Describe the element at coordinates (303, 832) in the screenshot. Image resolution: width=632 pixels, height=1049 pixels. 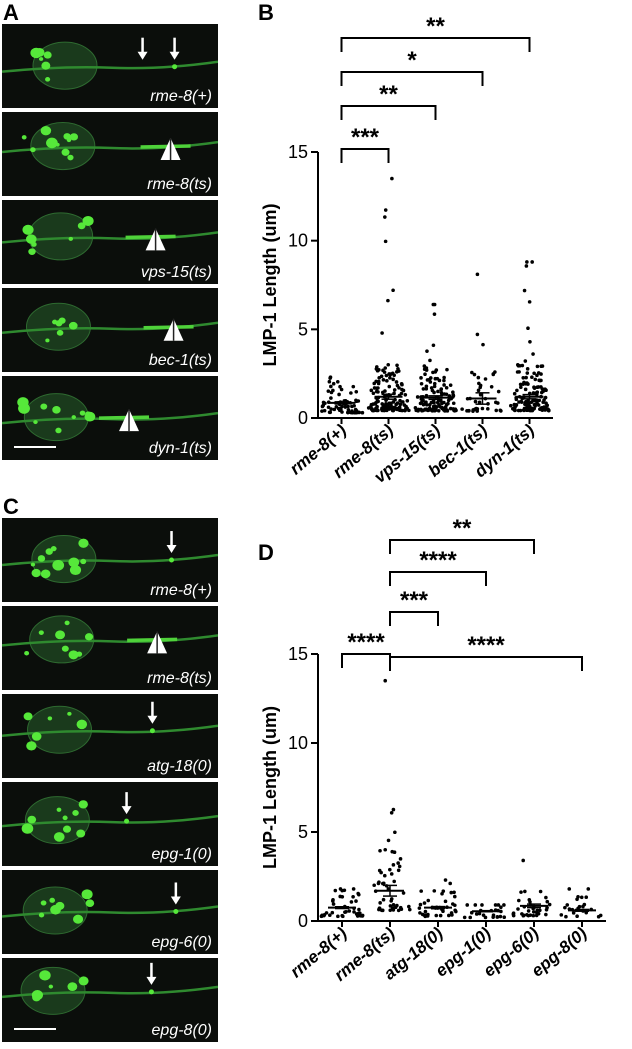
I see `y-tick-label: 5` at that location.